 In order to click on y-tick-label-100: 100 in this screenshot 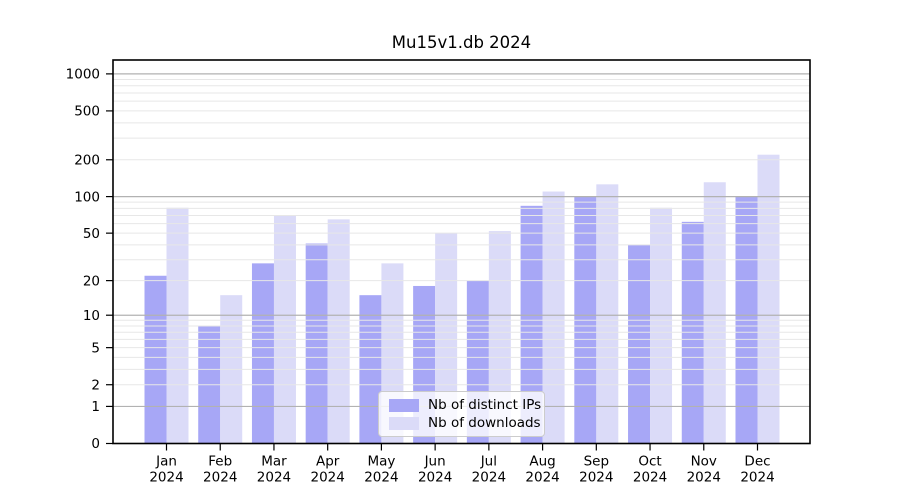, I will do `click(87, 197)`.